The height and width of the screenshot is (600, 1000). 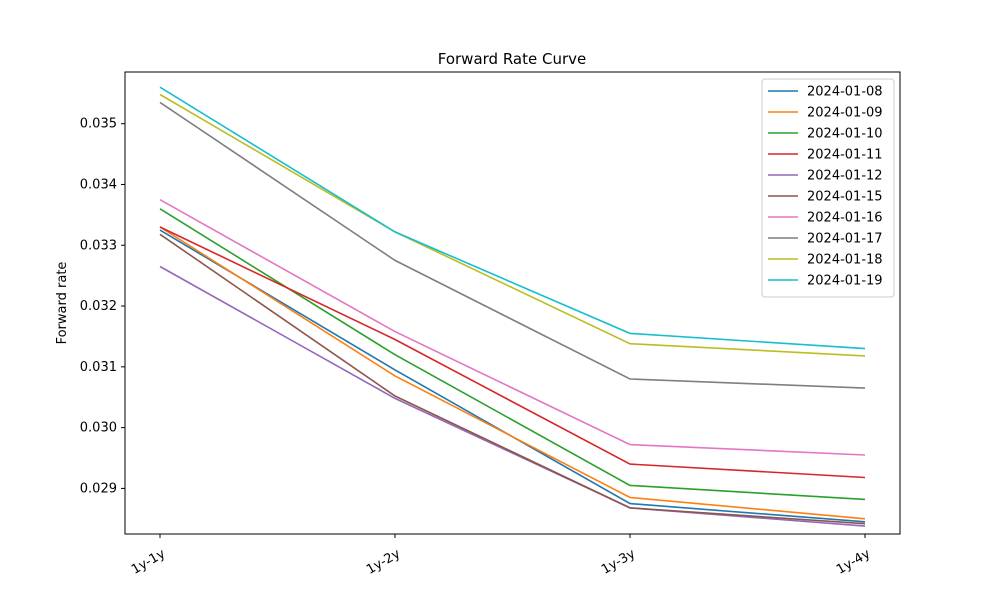 I want to click on legend-label: 2024-01-12, so click(x=845, y=176).